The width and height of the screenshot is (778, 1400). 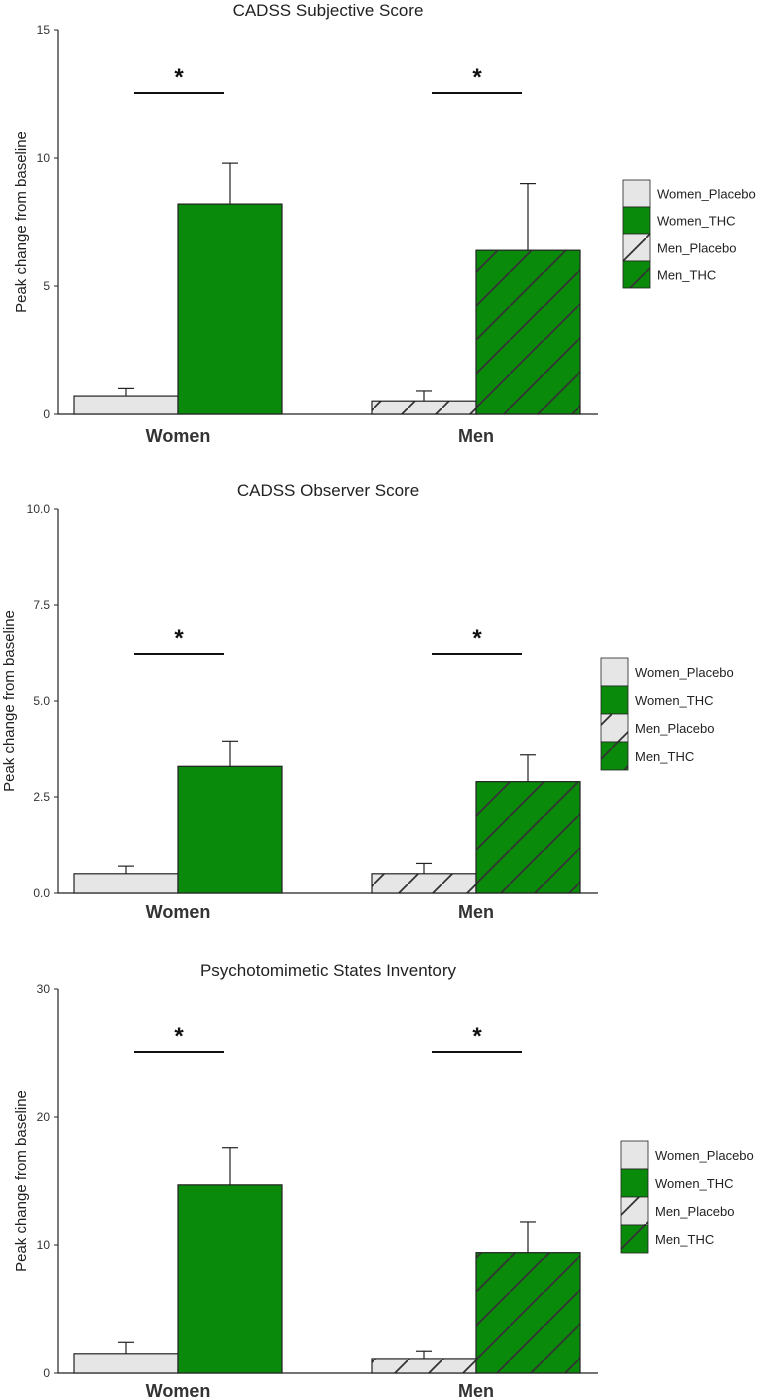 I want to click on y-tick-label: 2.5, so click(x=41, y=797).